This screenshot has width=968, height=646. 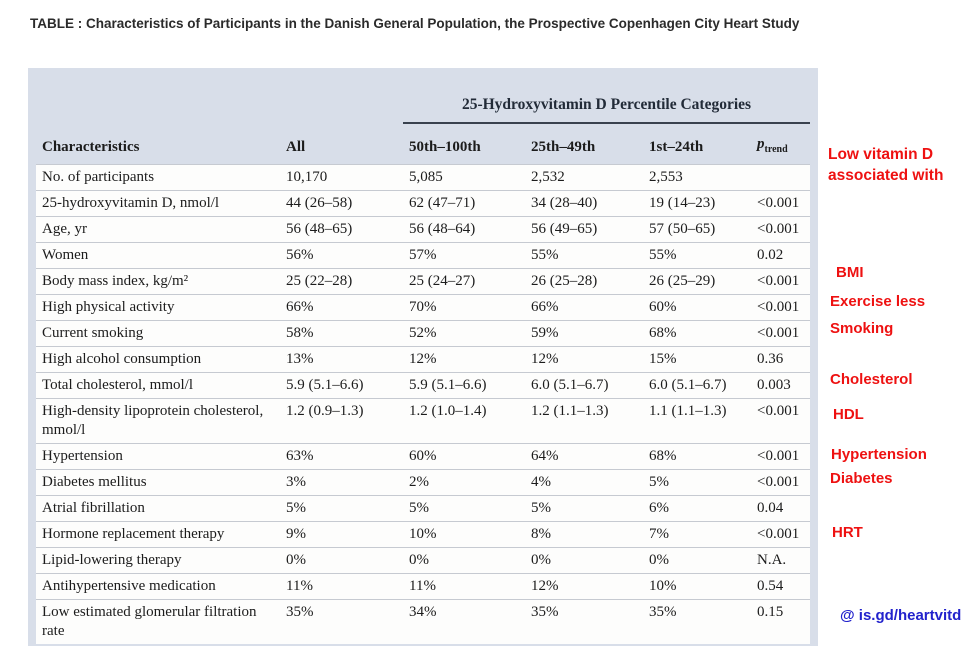 What do you see at coordinates (341, 229) in the screenshot?
I see `cell: 56 (48–65)` at bounding box center [341, 229].